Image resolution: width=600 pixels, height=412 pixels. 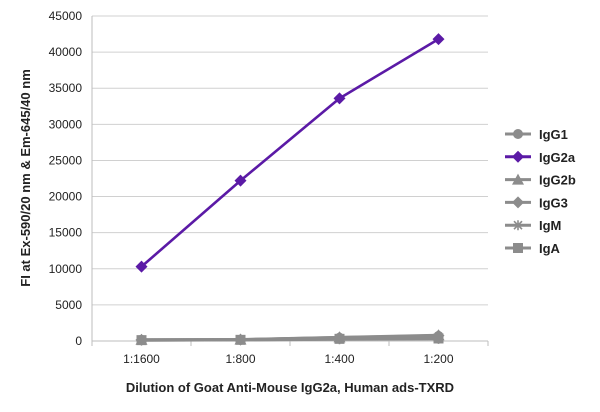 I want to click on legend-item-igm: IgM, so click(x=533, y=225).